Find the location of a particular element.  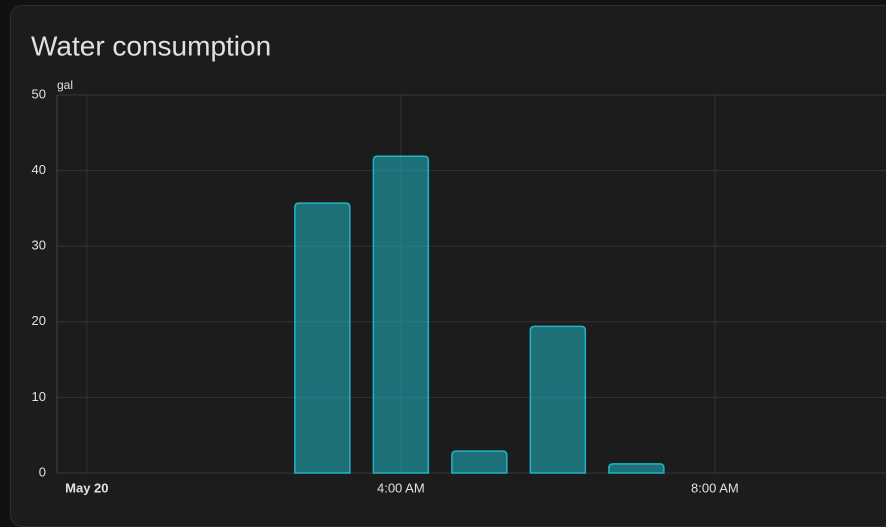

y-tick-label: 40 is located at coordinates (39, 169).